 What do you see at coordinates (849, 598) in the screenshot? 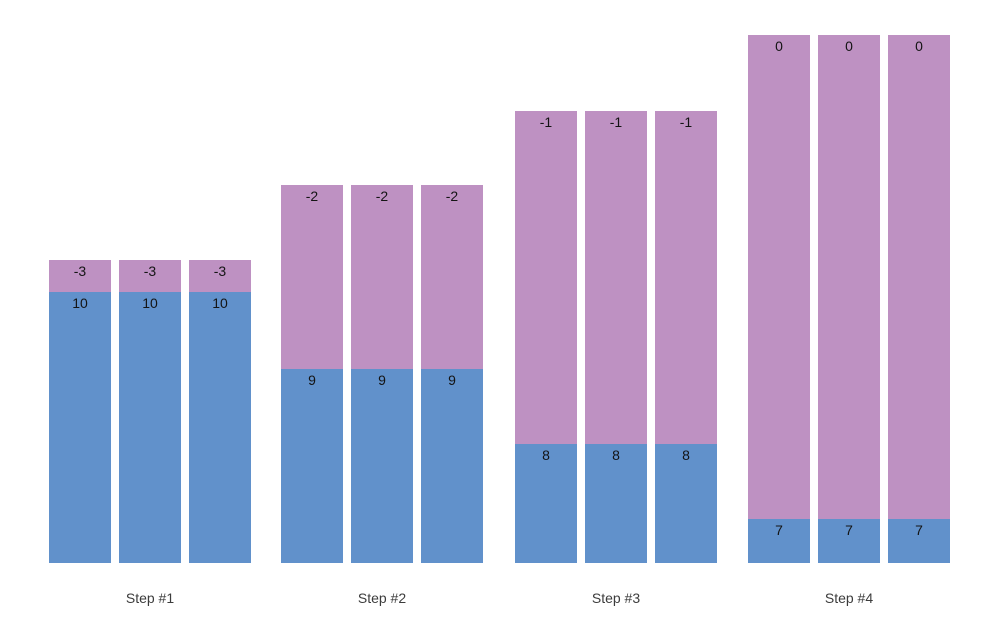
I see `category-label: Step #4` at bounding box center [849, 598].